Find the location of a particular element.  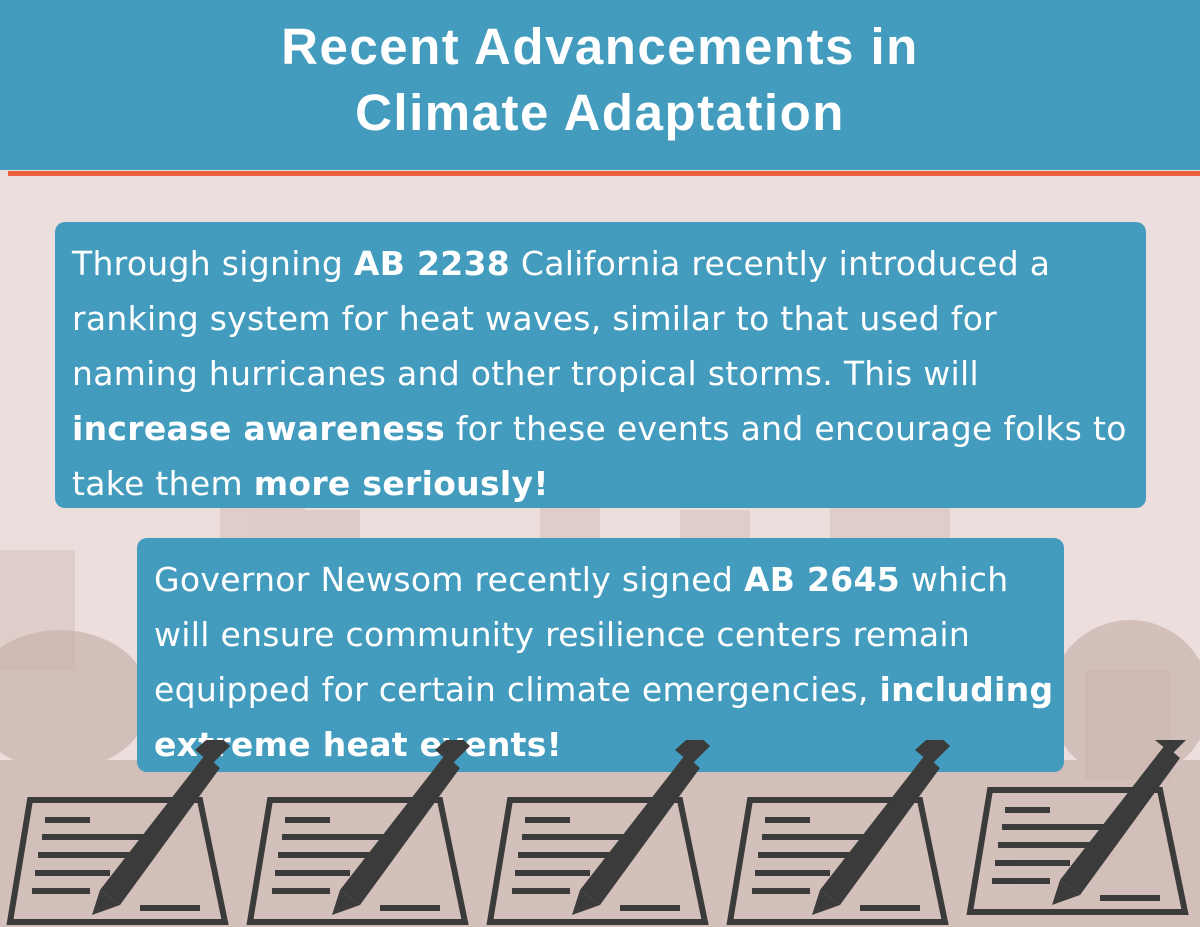

bold-text: AB 2645 is located at coordinates (822, 579).